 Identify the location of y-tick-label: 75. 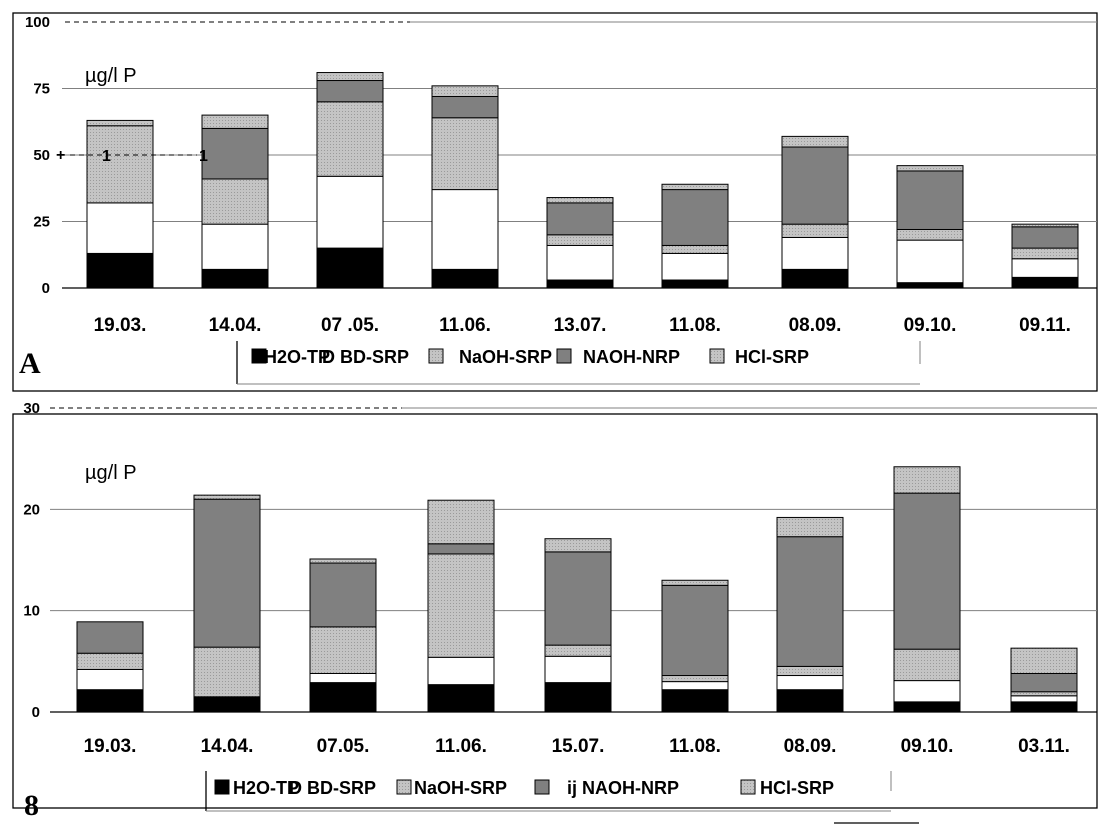
(41, 89).